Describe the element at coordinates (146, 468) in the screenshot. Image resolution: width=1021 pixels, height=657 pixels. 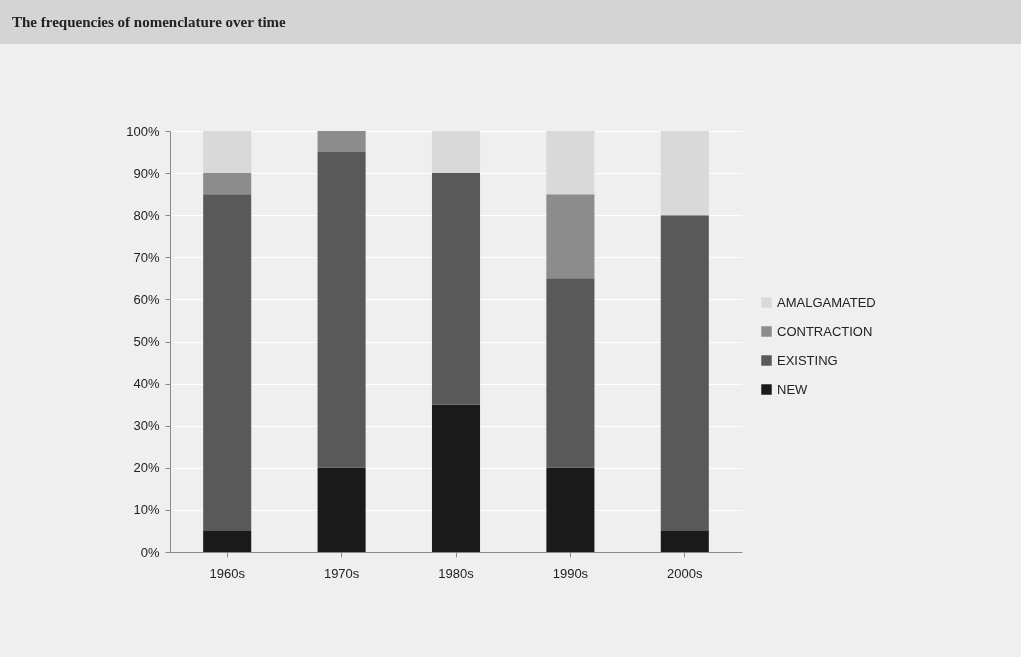
I see `y-tick-label: 20%` at that location.